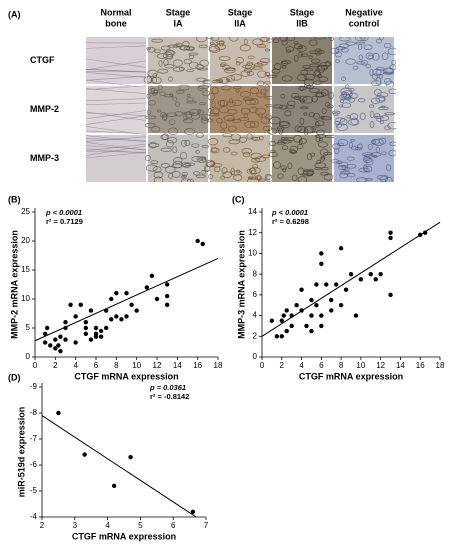  What do you see at coordinates (289, 212) in the screenshot?
I see `annotation: p < 0.0001` at bounding box center [289, 212].